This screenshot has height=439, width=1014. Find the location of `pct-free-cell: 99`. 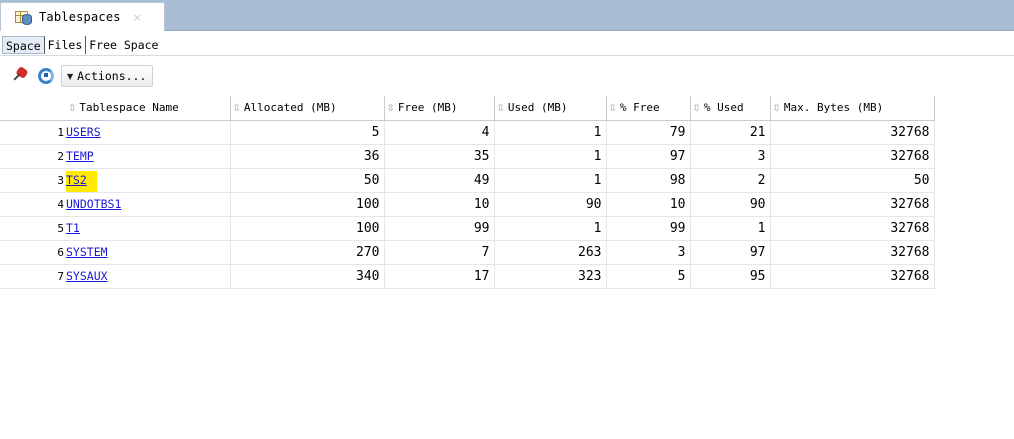

pct-free-cell: 99 is located at coordinates (648, 228).